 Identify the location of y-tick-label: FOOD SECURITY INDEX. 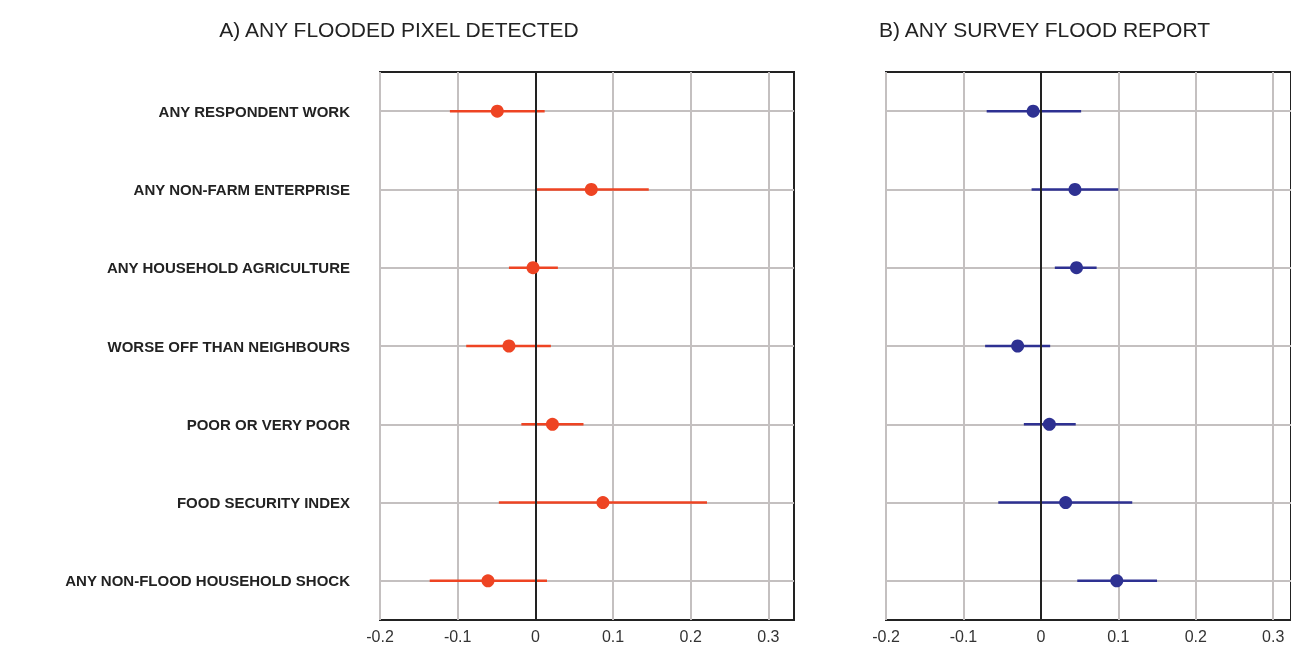
(263, 503).